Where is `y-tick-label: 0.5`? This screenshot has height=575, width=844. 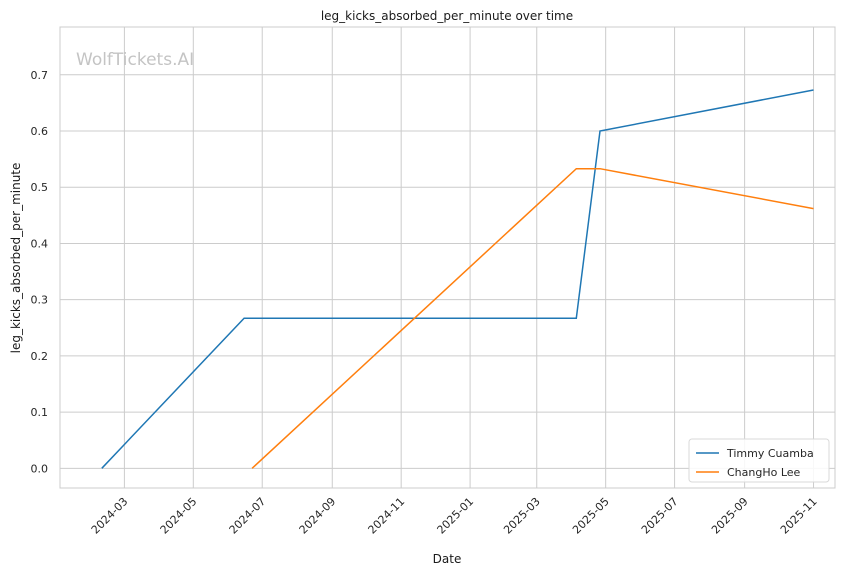 y-tick-label: 0.5 is located at coordinates (40, 187).